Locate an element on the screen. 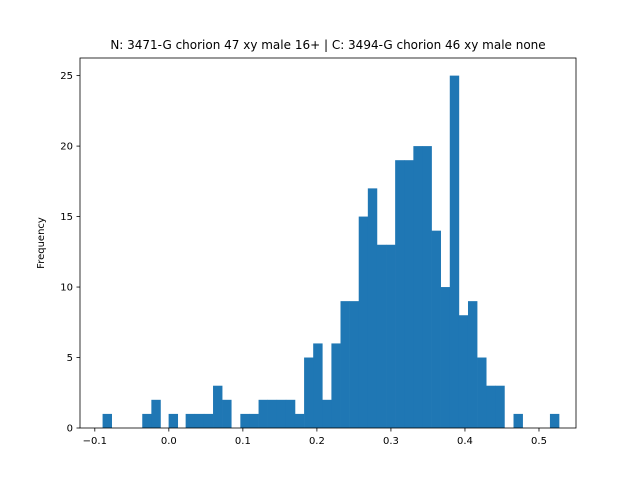  x-axis: −0.1 0.0 0.1 0.2 0.3 0.4 0.5 is located at coordinates (315, 437).